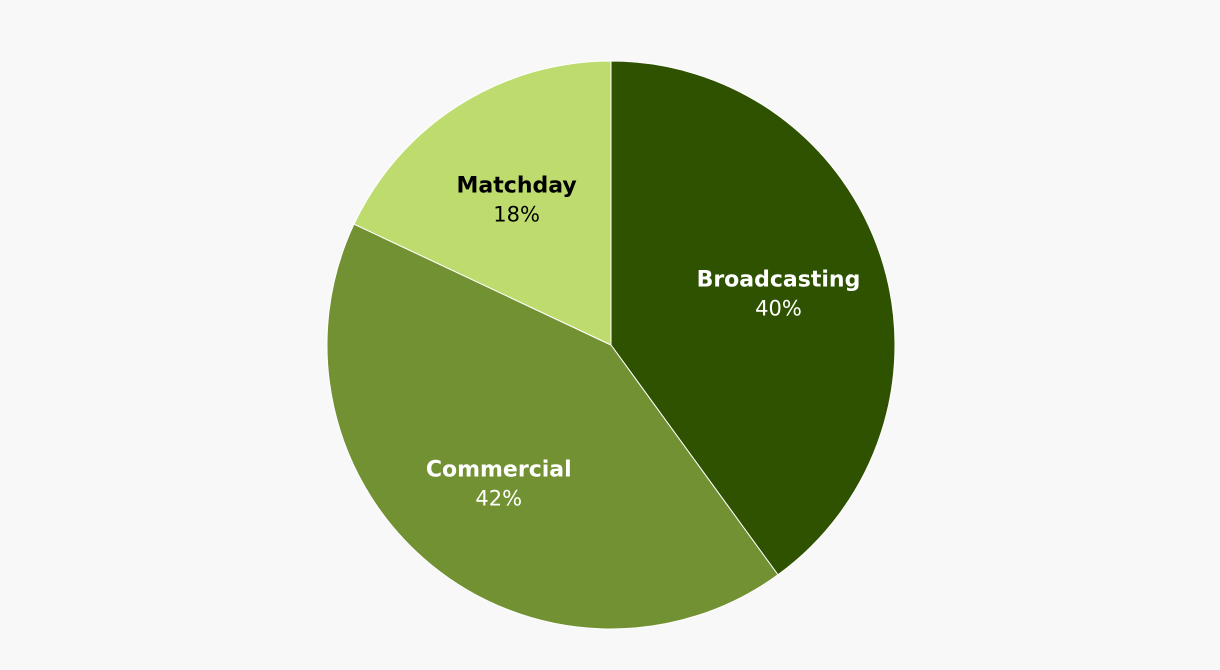  I want to click on slice-label-broadcasting: Broadcasting, so click(779, 280).